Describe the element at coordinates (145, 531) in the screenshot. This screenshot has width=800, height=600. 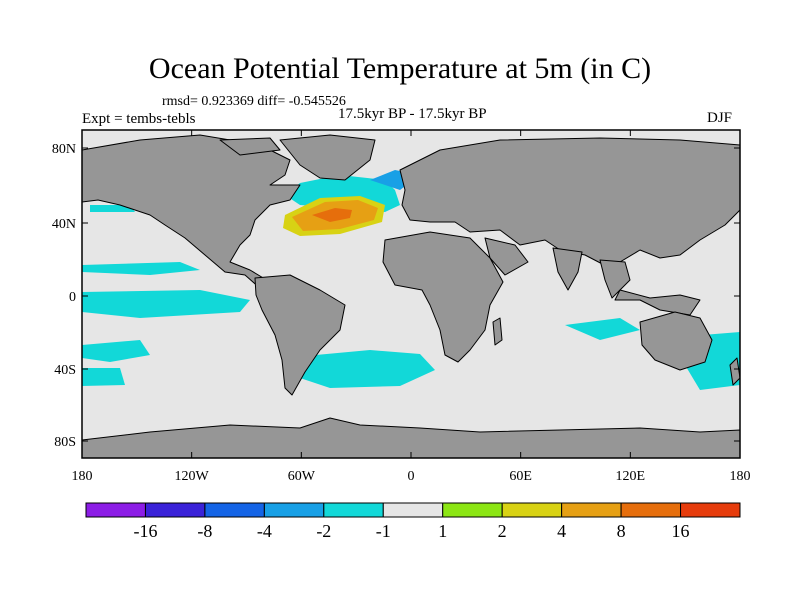
I see `colorbar-label: -16` at that location.